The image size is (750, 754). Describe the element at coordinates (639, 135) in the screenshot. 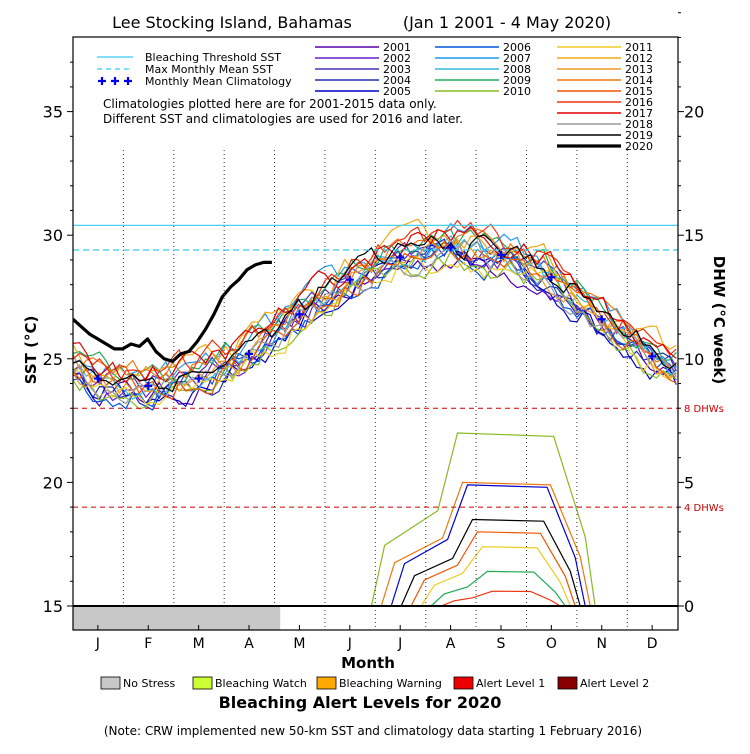

I see `legend-series-label: 2019` at that location.